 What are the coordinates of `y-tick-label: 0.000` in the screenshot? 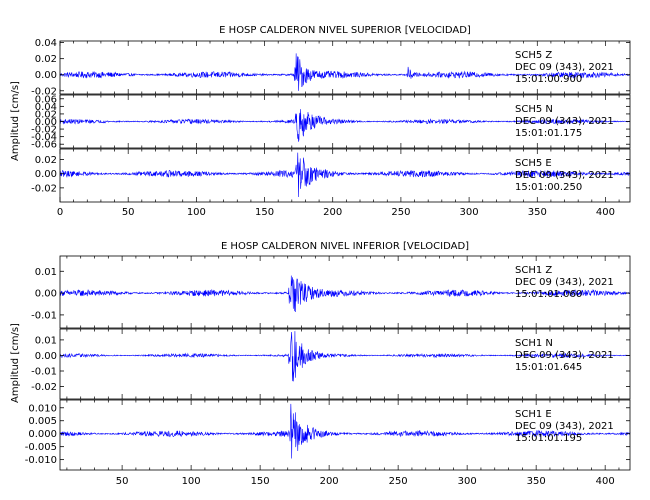 It's located at (42, 434).